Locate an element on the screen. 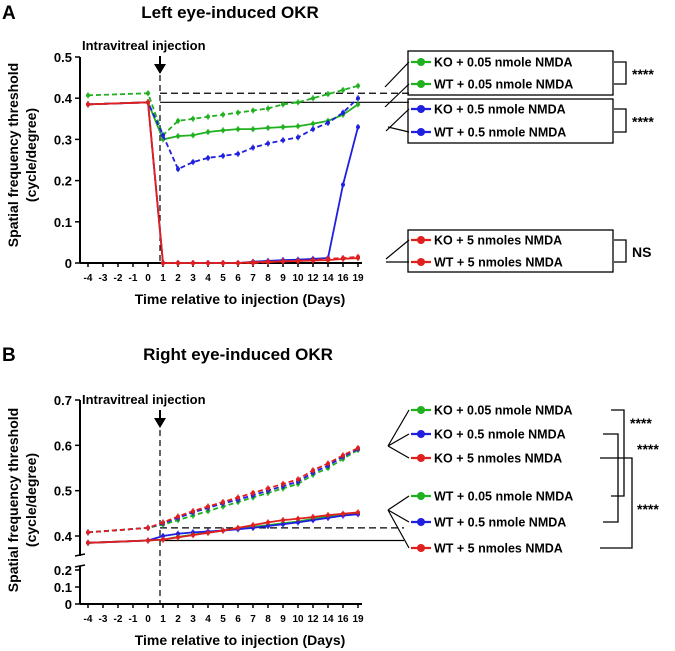  panel-letter-b: B is located at coordinates (9, 355).